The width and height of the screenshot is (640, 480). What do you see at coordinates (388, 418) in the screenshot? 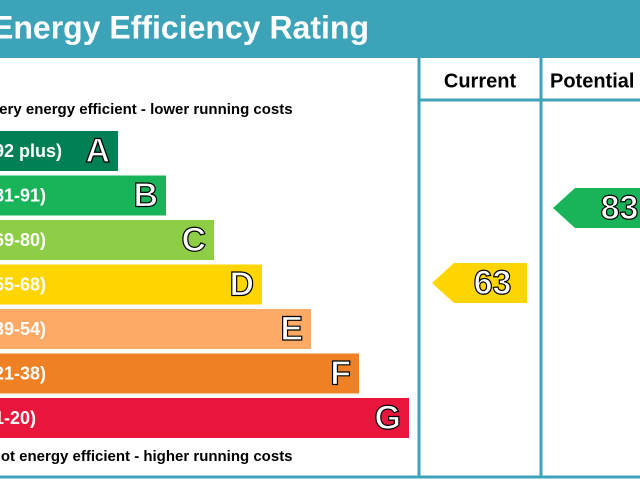
I see `band-letter: G` at bounding box center [388, 418].